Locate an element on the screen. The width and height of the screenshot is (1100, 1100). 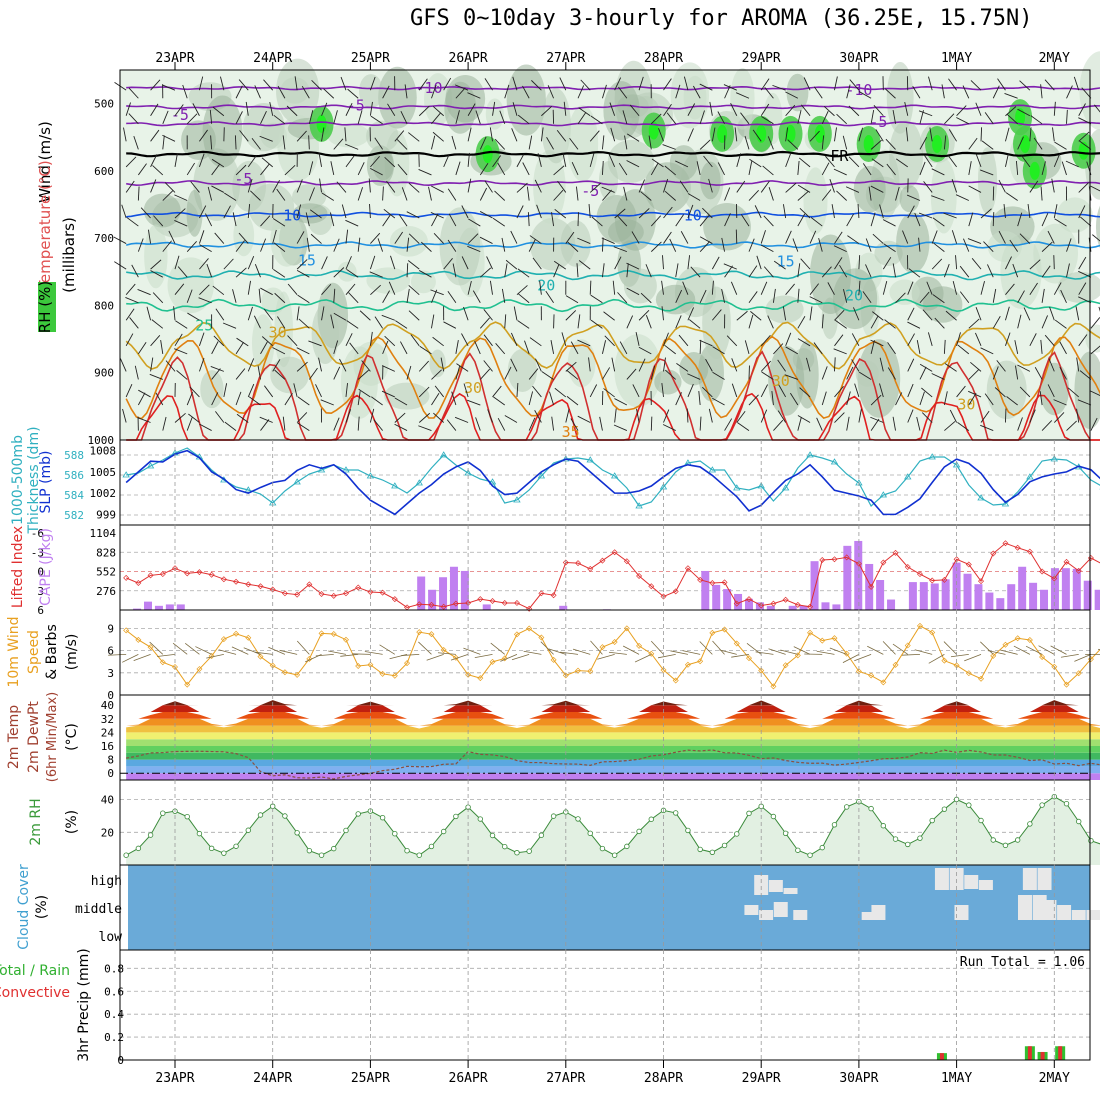
precip-tick: 0.4 is located at coordinates (114, 1014).